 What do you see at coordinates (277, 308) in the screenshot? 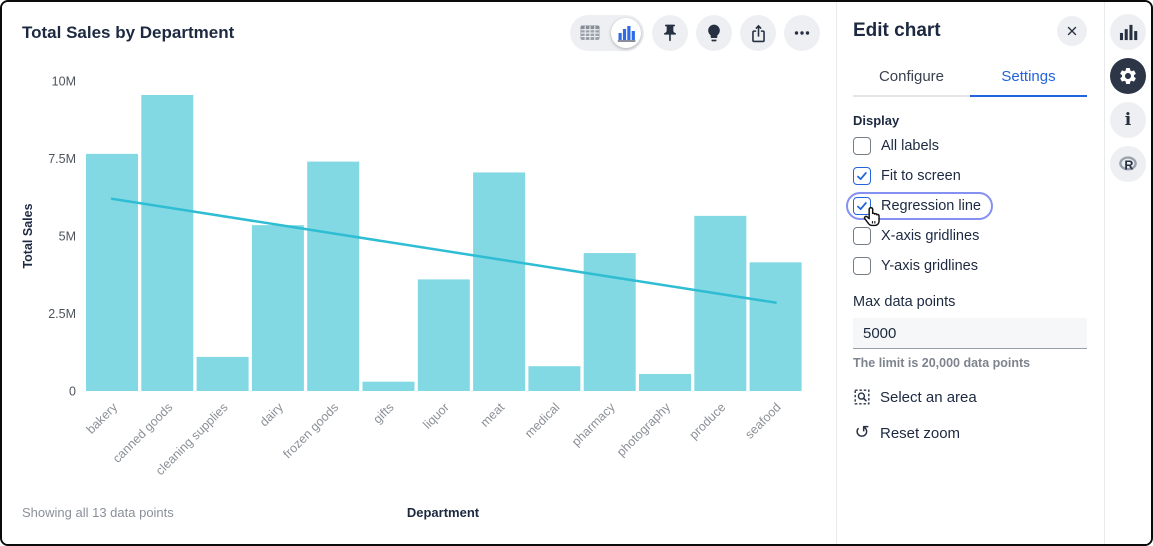
I see `bar-dairy` at bounding box center [277, 308].